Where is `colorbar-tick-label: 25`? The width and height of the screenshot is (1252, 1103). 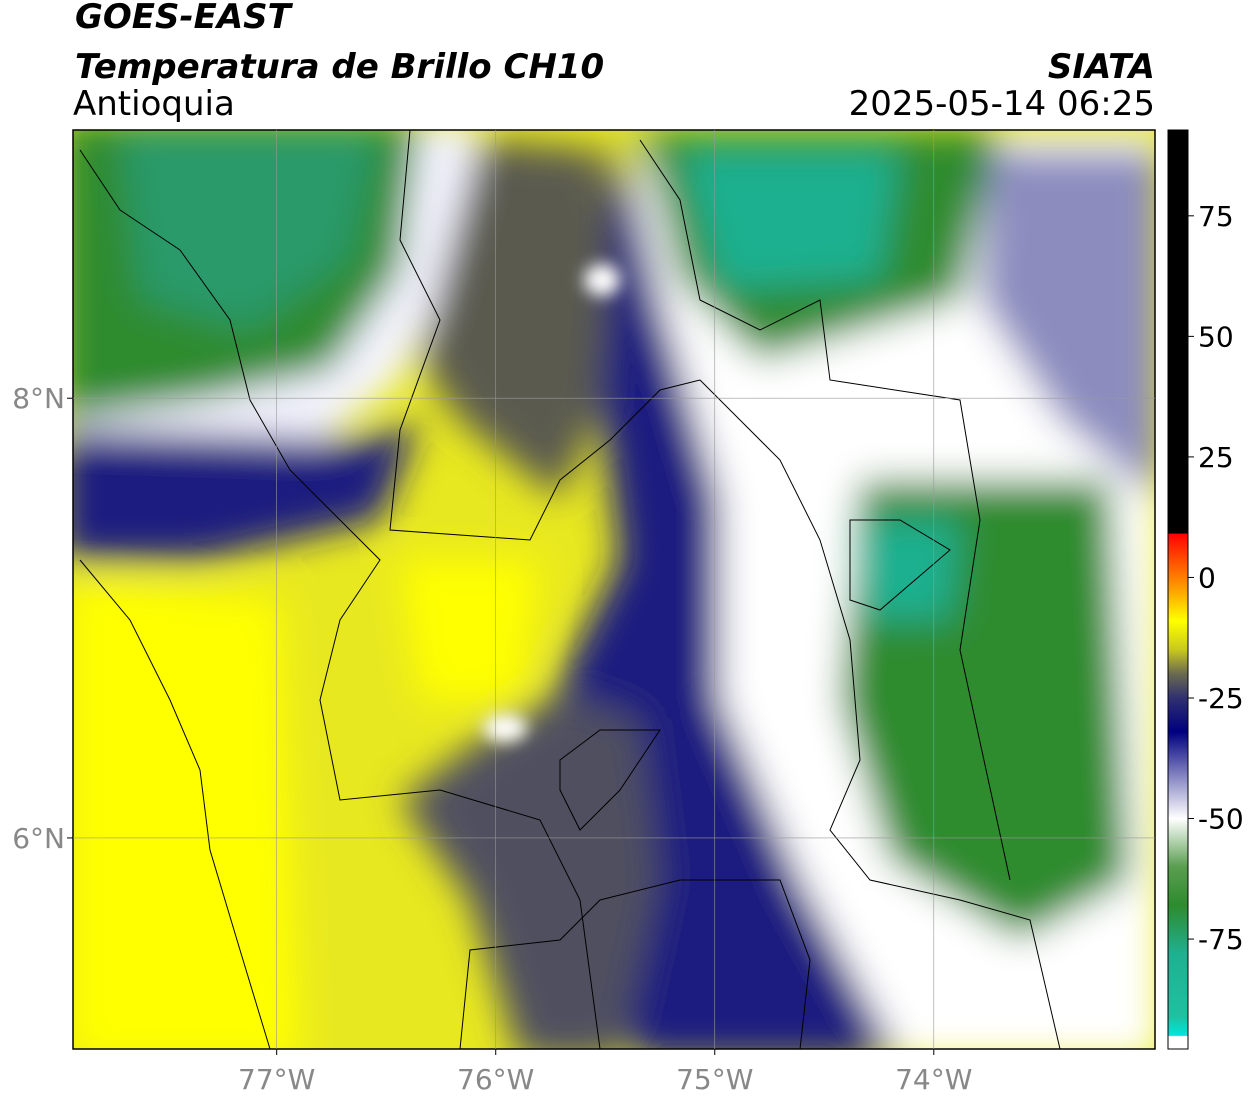 colorbar-tick-label: 25 is located at coordinates (1216, 457).